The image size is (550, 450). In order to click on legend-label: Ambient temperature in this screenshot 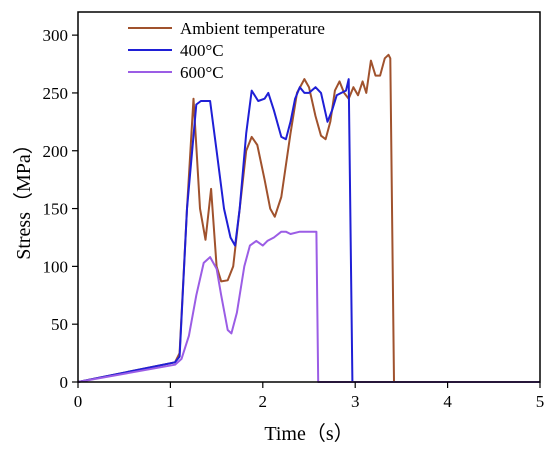, I will do `click(252, 28)`.